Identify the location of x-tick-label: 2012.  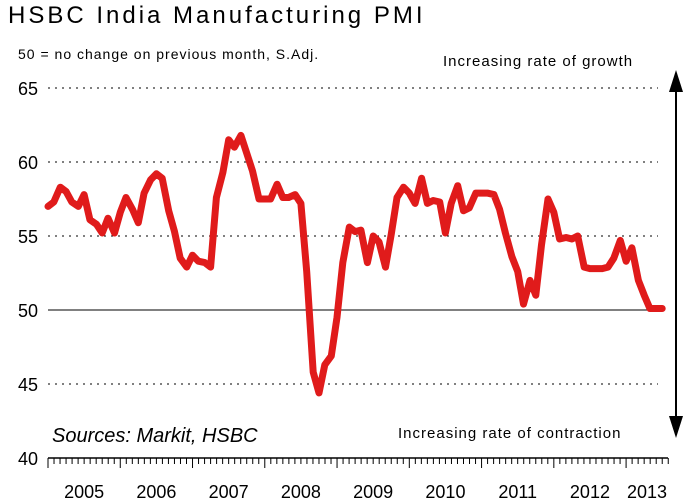
(590, 492).